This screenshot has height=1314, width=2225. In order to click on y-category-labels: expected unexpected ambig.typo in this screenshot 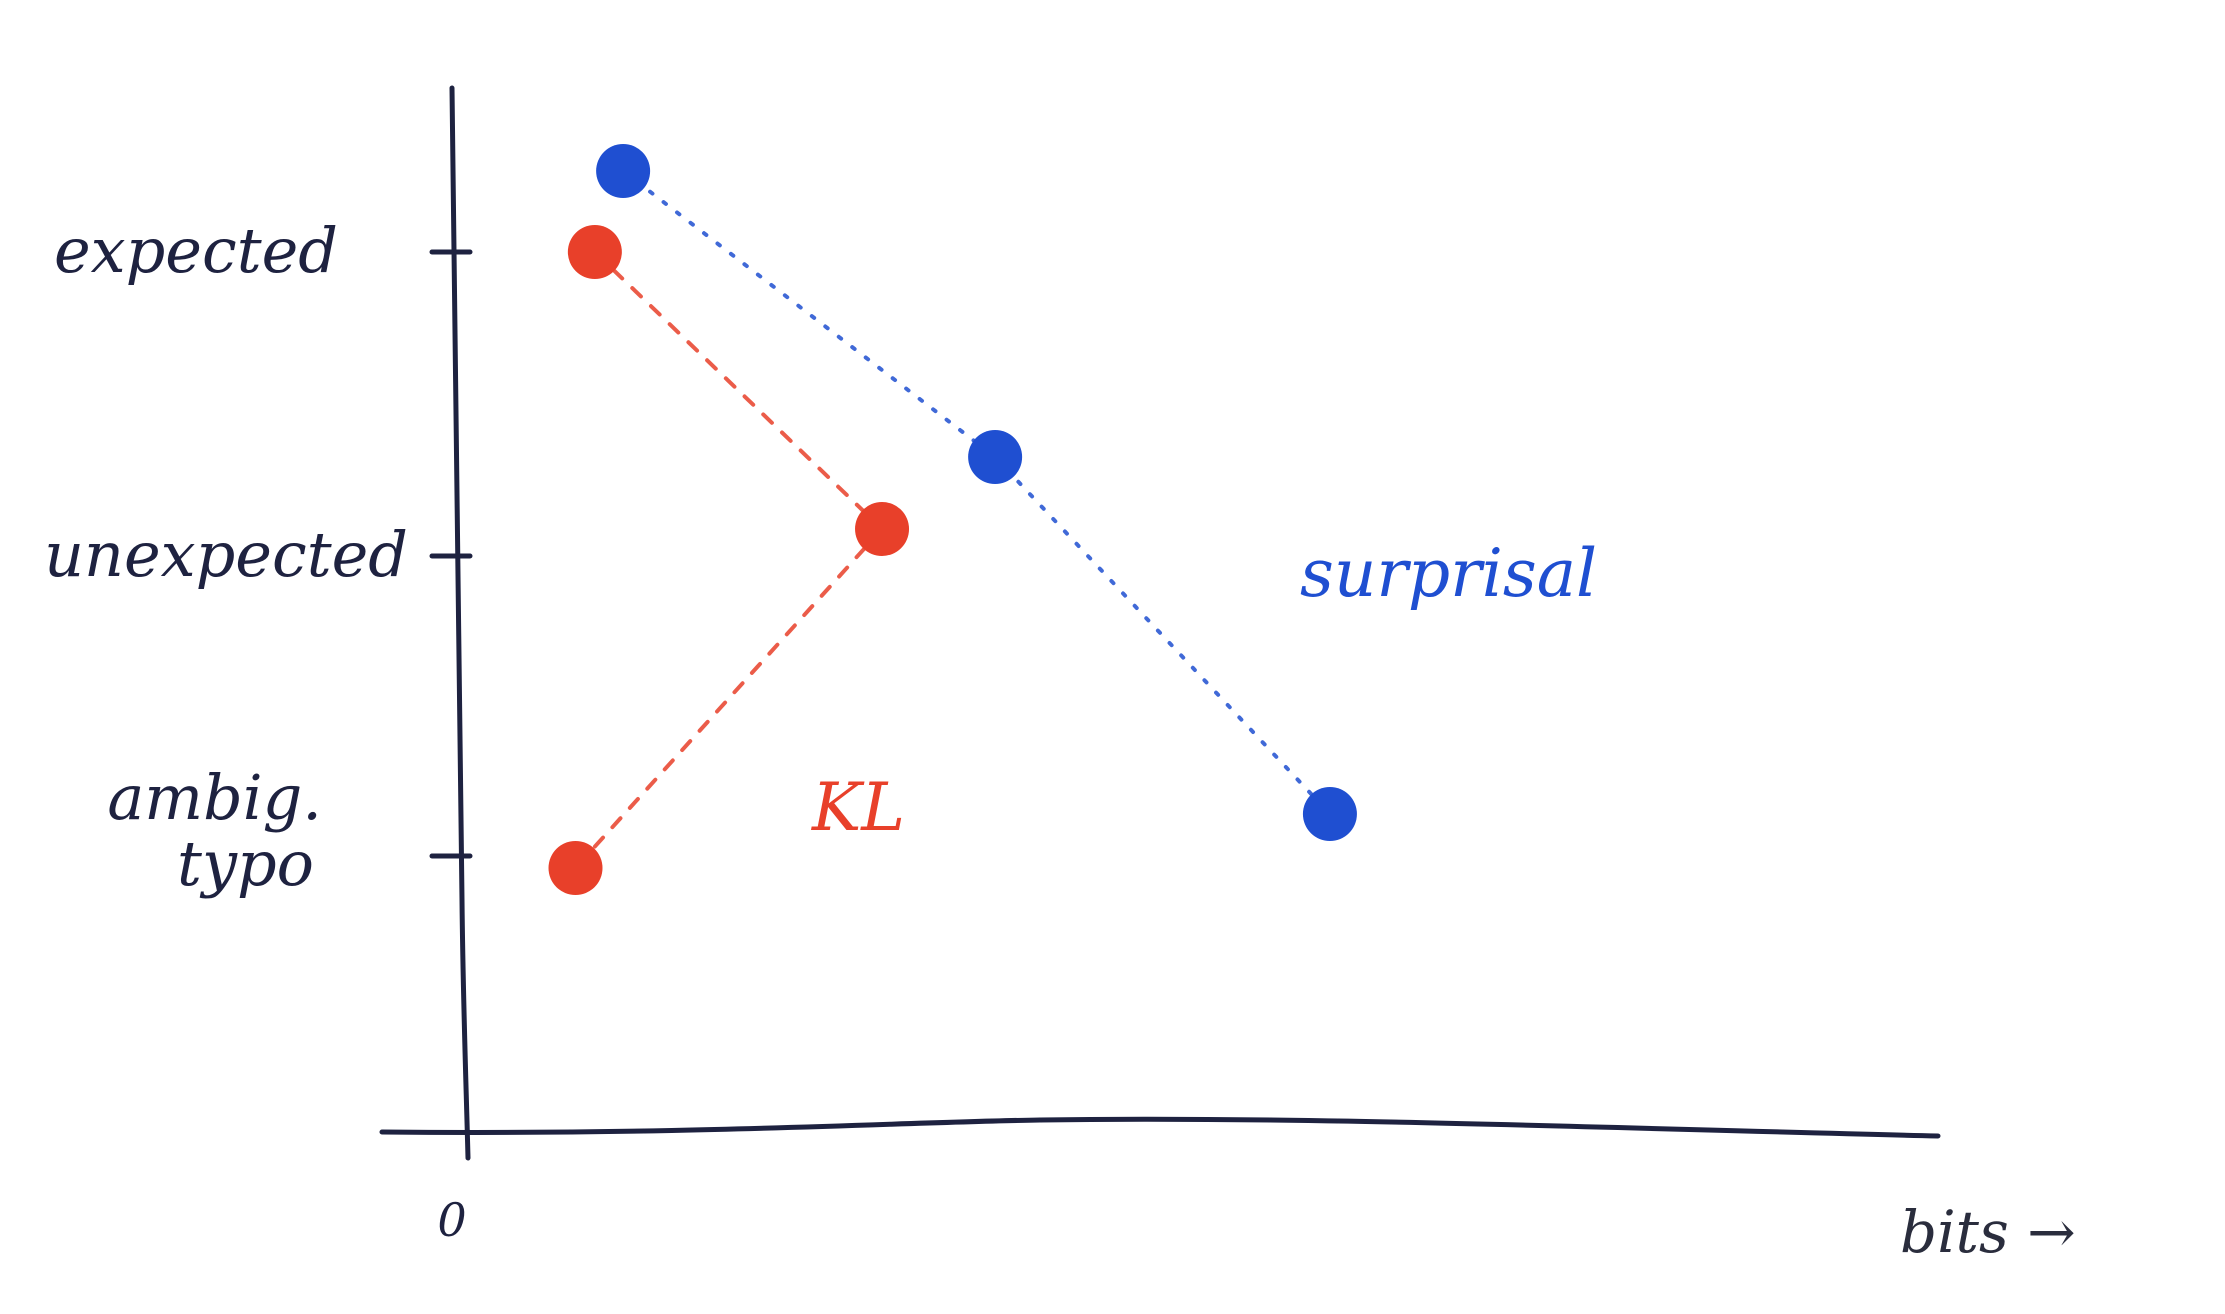, I will do `click(226, 557)`.